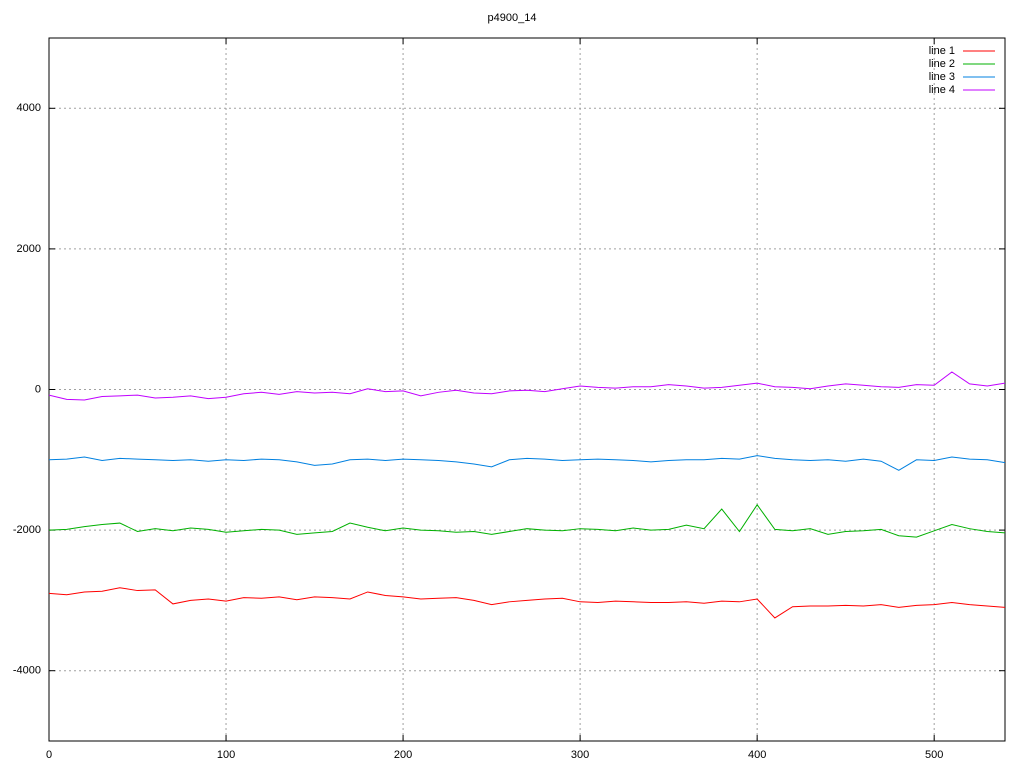  What do you see at coordinates (38, 389) in the screenshot?
I see `y-tick-label: 0` at bounding box center [38, 389].